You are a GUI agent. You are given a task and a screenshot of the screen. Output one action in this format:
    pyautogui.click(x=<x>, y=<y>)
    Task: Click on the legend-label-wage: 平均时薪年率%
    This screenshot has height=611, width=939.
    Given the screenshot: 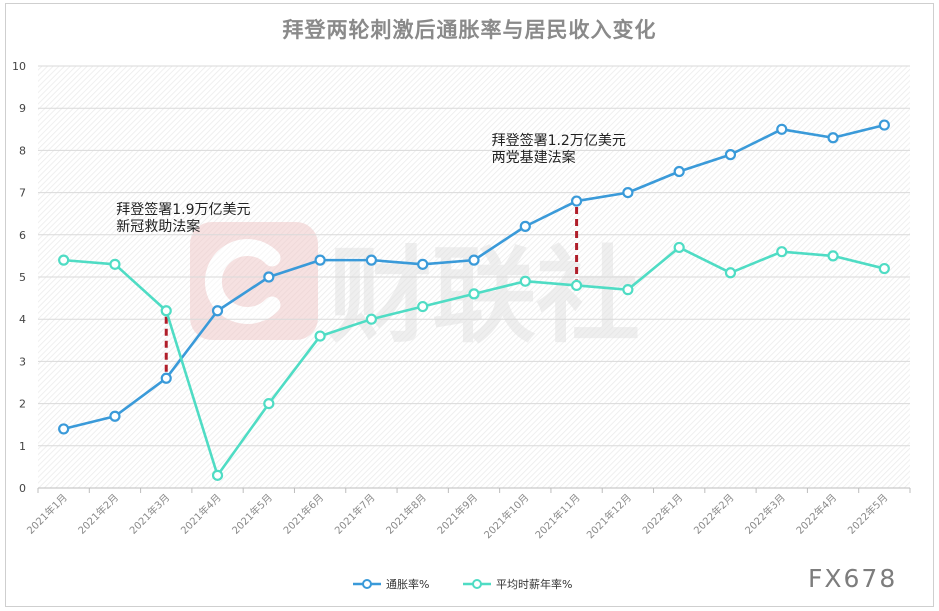 What is the action you would take?
    pyautogui.click(x=534, y=584)
    